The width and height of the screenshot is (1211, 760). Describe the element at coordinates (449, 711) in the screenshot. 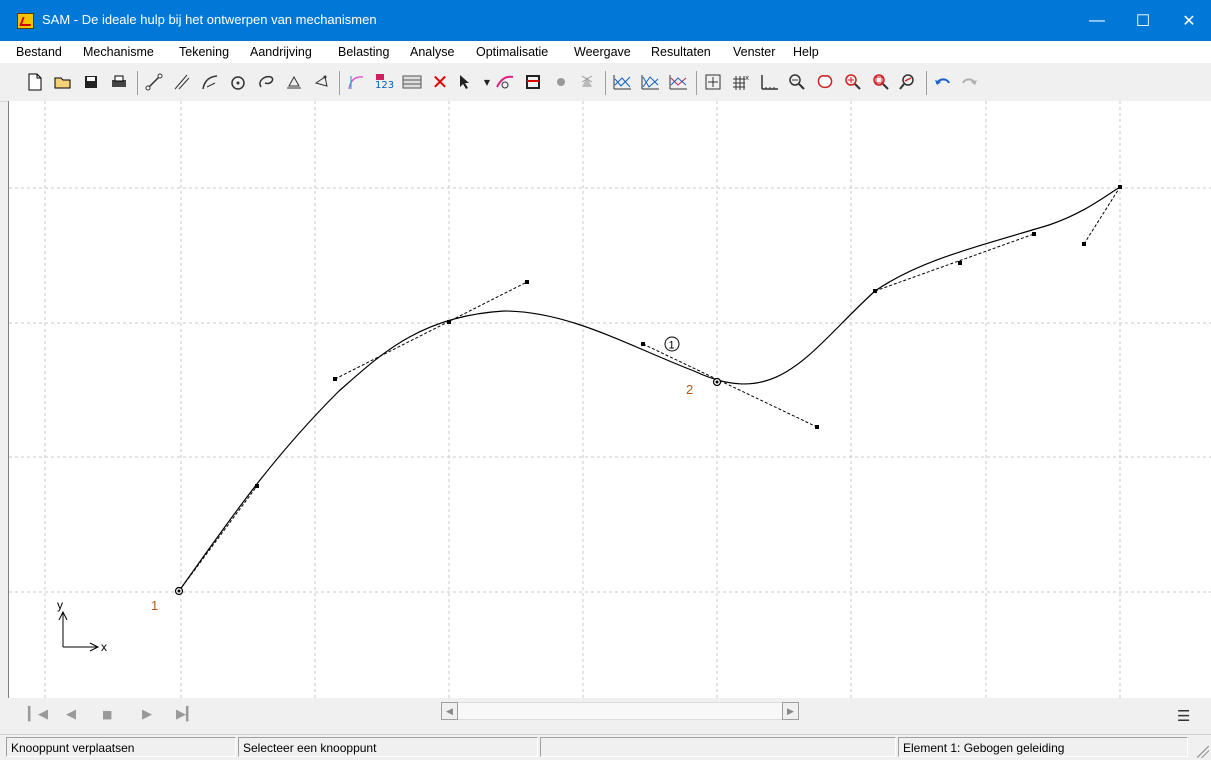

I see `scroll-left-icon: ◀` at that location.